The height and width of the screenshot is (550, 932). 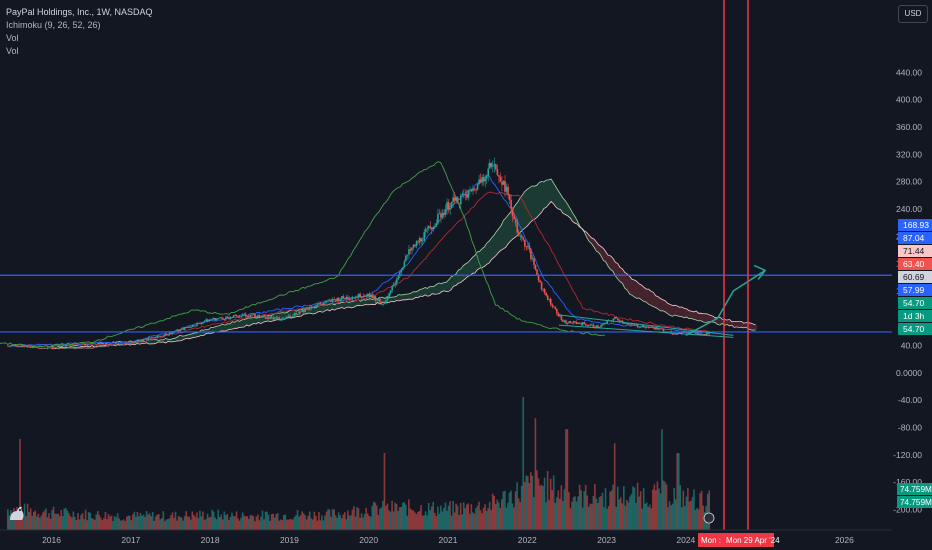 I want to click on price-tick-label: 360.00, so click(x=909, y=127).